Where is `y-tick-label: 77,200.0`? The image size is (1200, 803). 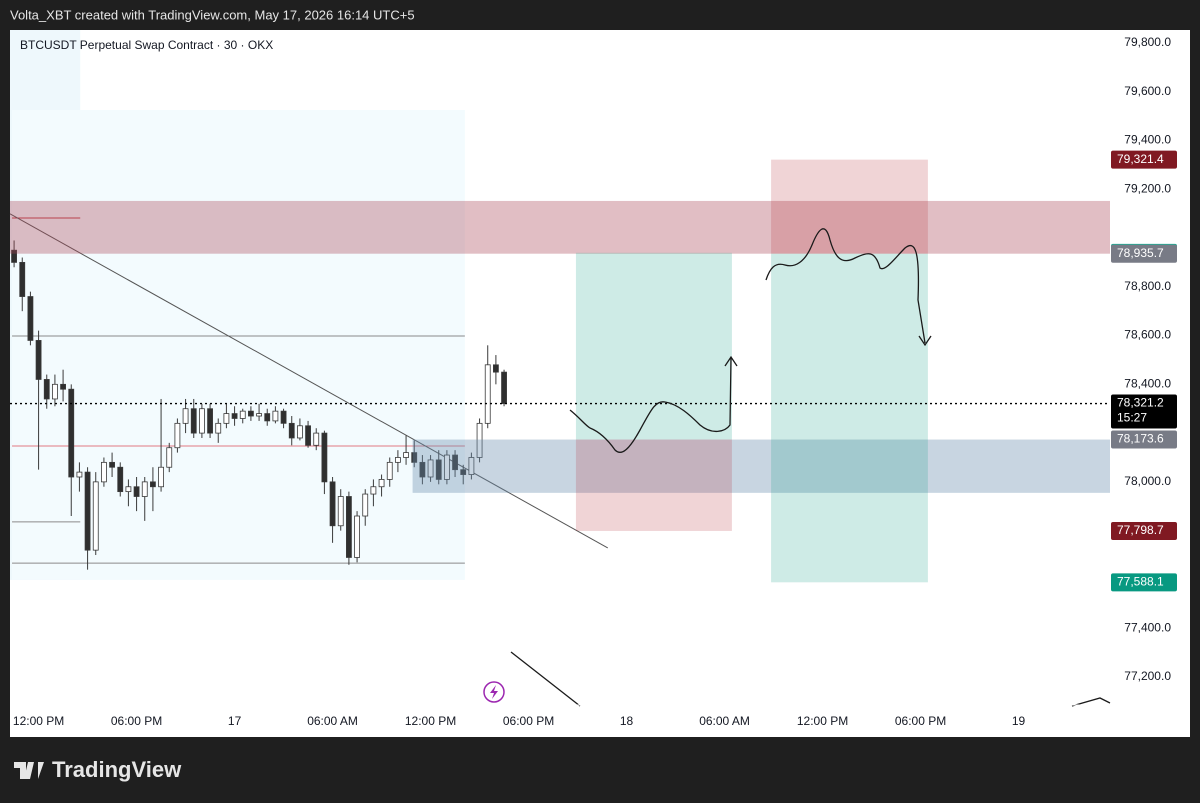
y-tick-label: 77,200.0 is located at coordinates (1147, 676).